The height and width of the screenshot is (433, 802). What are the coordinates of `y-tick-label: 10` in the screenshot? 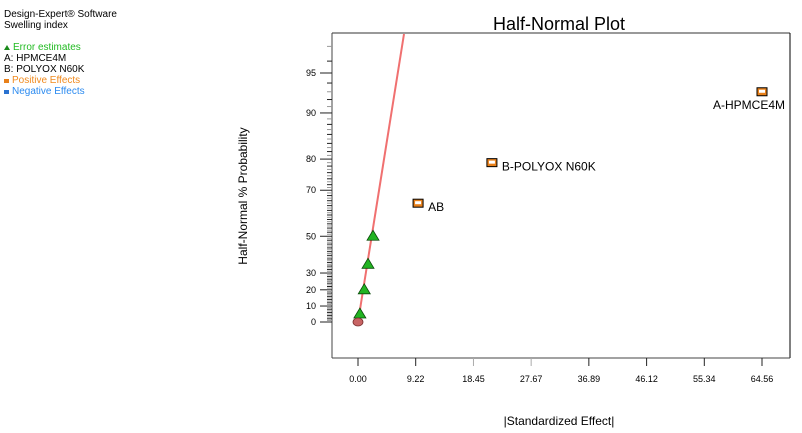 It's located at (311, 306).